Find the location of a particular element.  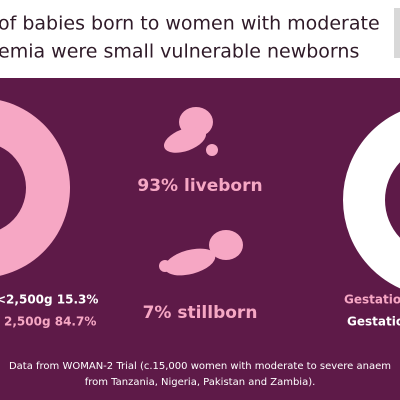

title-line: emia were small vulnerable newborns is located at coordinates (179, 52).